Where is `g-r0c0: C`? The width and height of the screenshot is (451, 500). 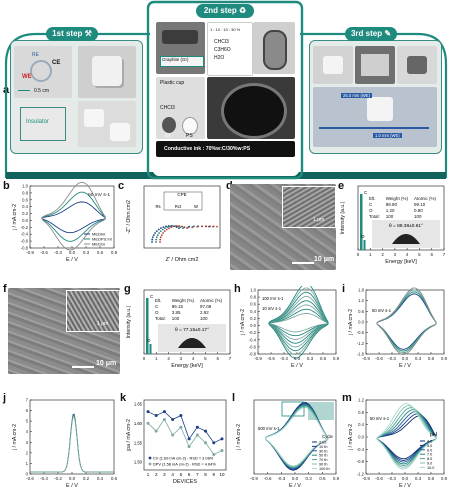
g-r0c0: C is located at coordinates (157, 306).